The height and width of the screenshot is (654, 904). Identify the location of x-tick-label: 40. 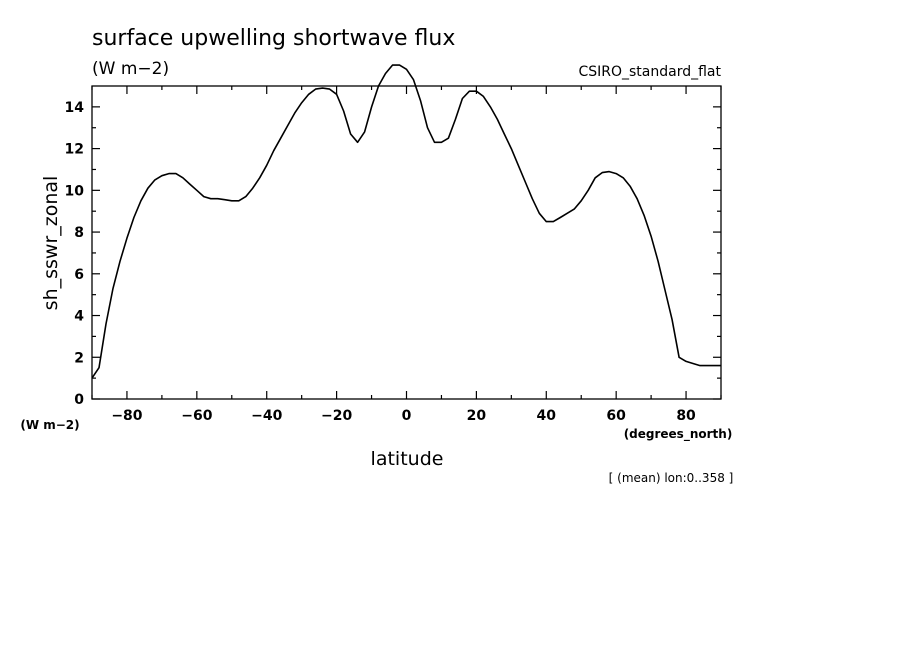
(547, 416).